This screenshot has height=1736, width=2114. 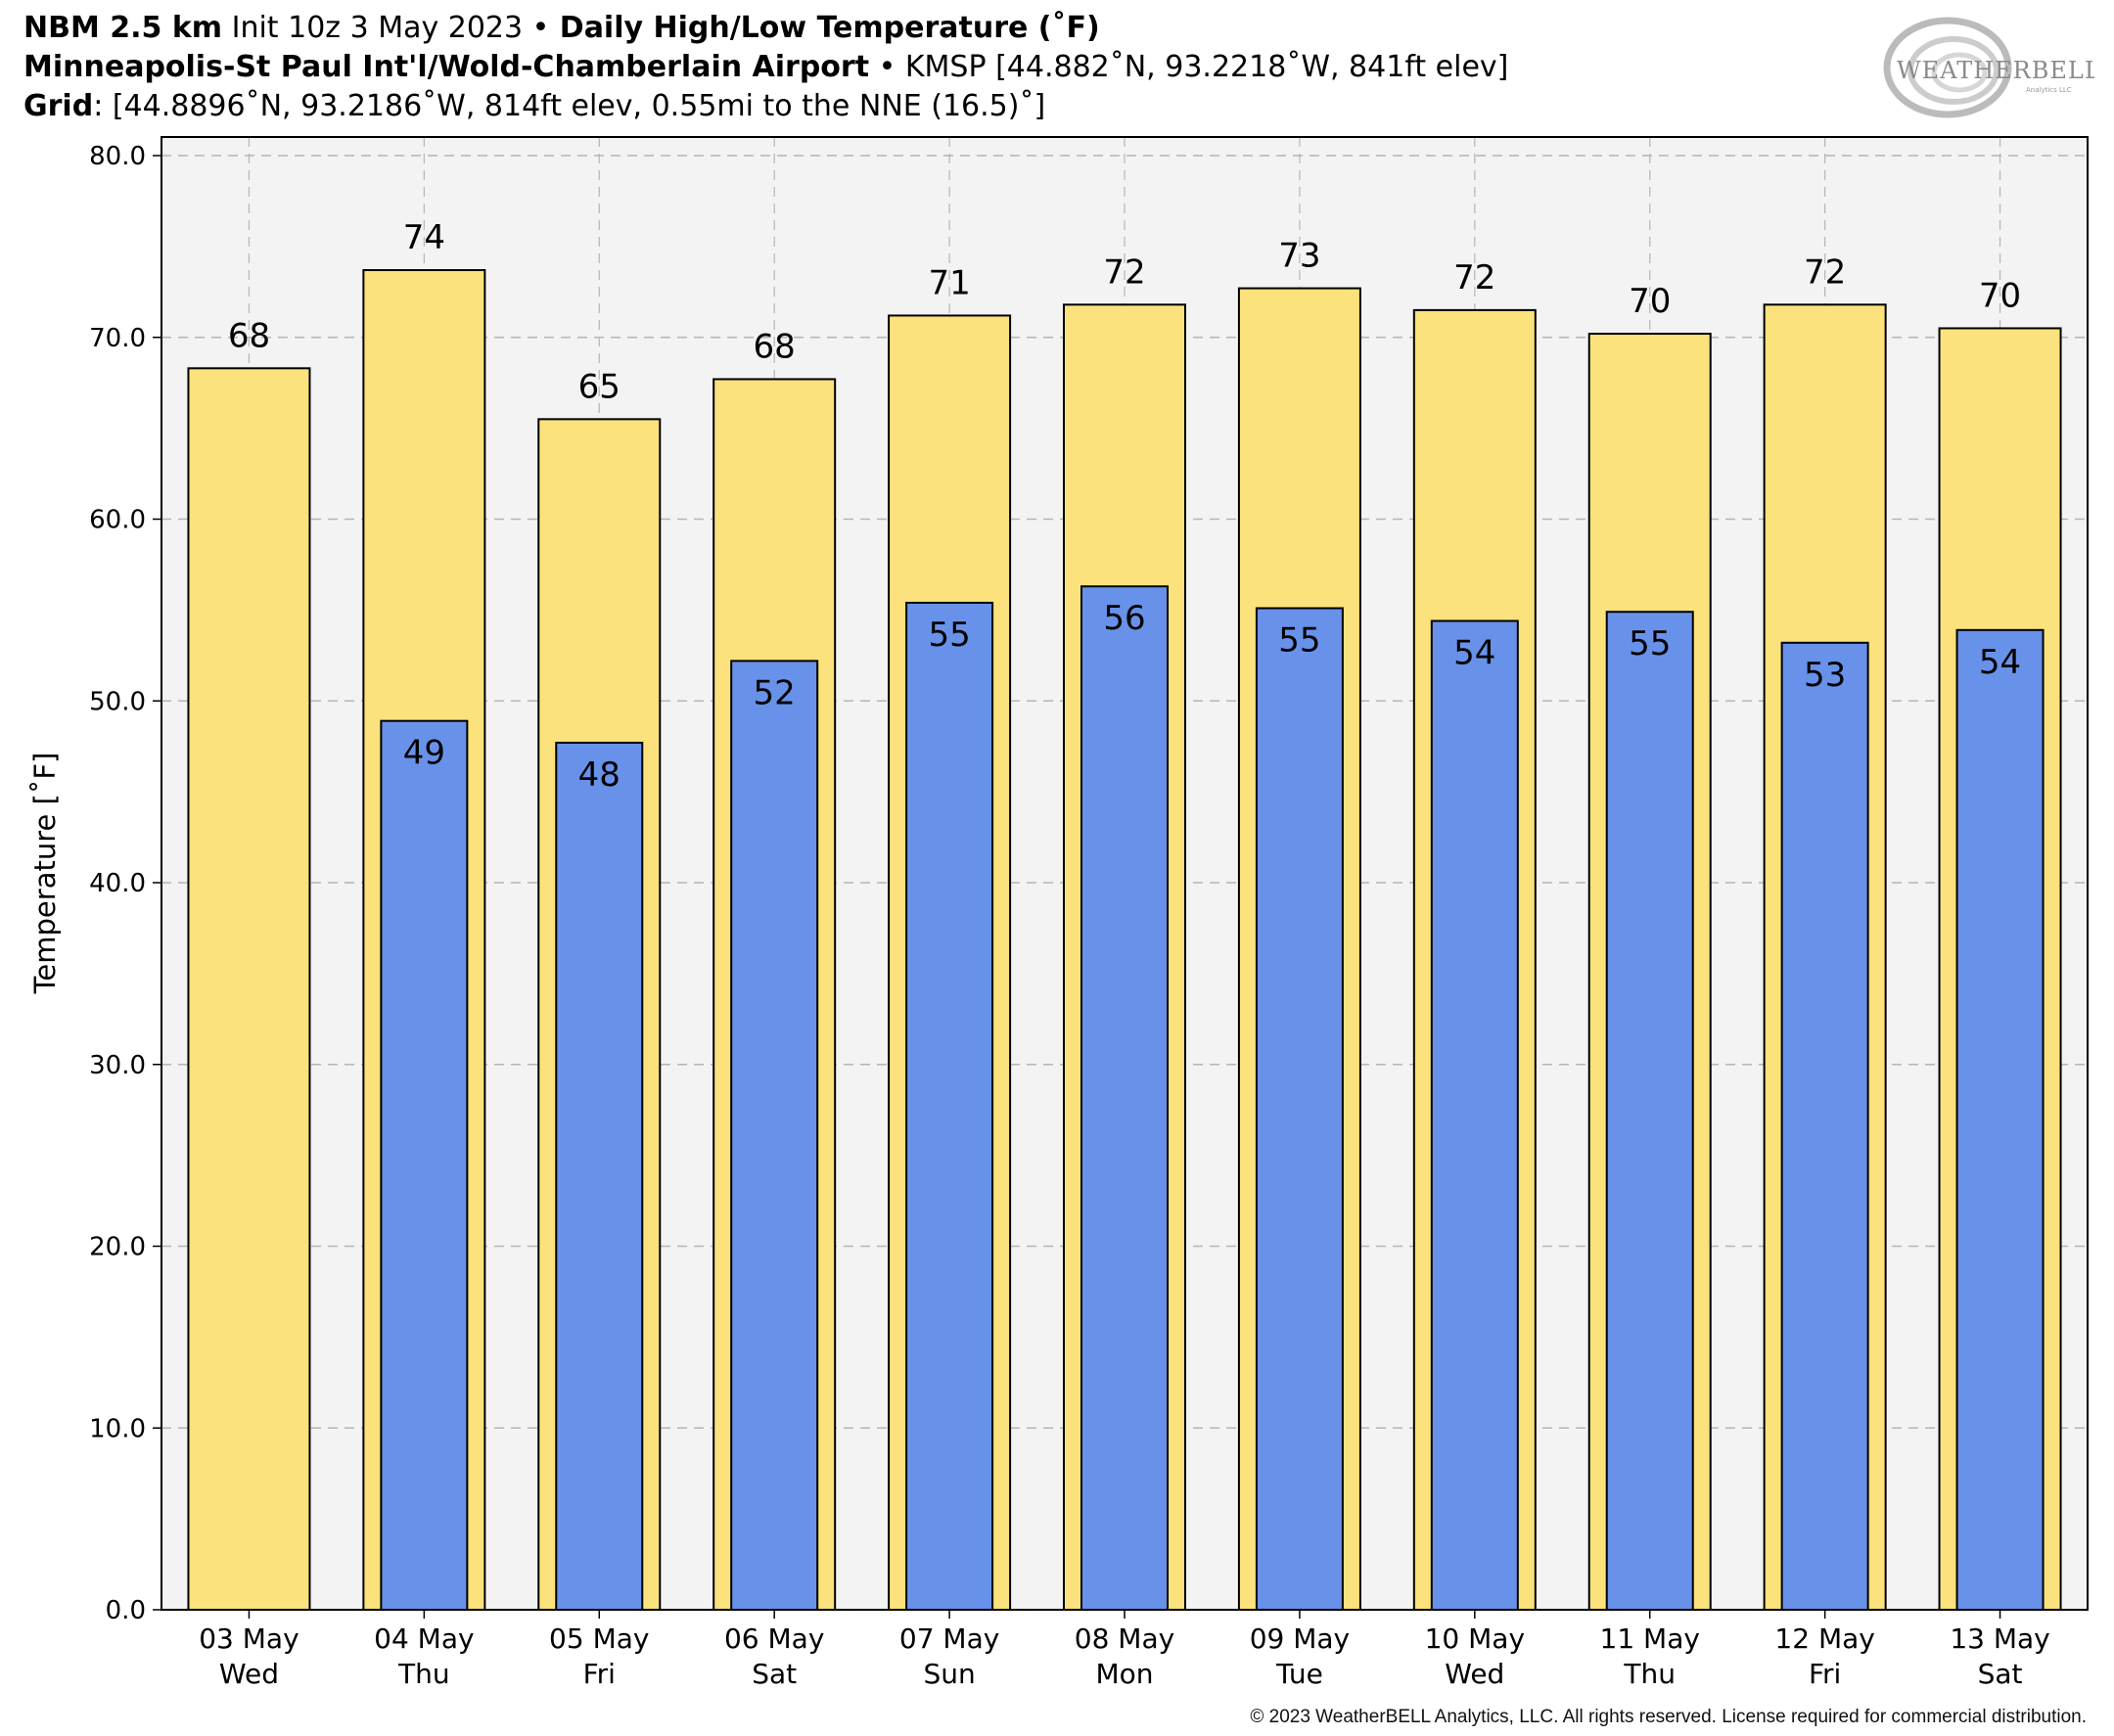 I want to click on high-temp-bar, so click(x=249, y=989).